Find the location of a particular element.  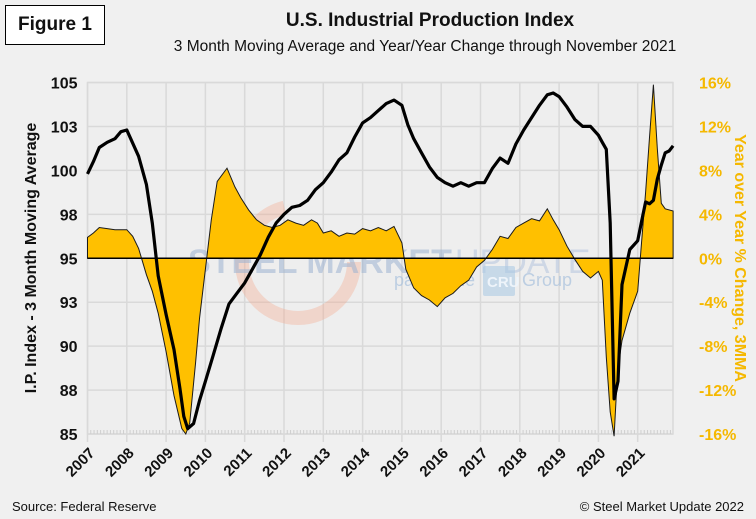

y-right-tick-label: 0% is located at coordinates (710, 259).